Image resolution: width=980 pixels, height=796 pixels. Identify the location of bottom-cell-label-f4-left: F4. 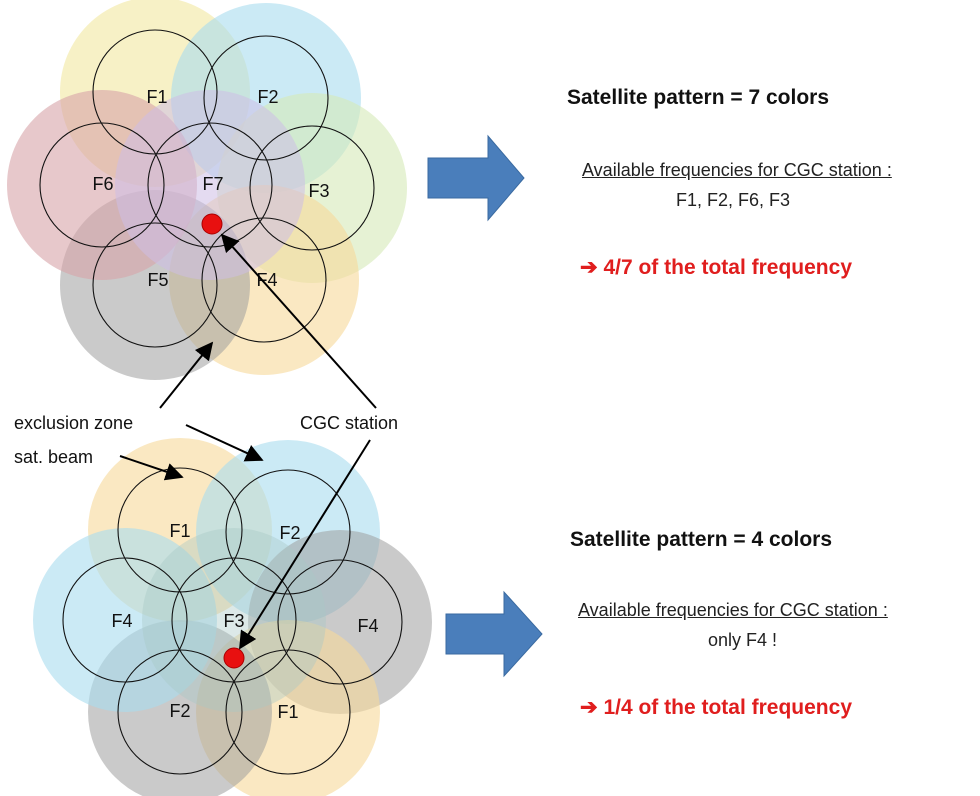
(121, 621).